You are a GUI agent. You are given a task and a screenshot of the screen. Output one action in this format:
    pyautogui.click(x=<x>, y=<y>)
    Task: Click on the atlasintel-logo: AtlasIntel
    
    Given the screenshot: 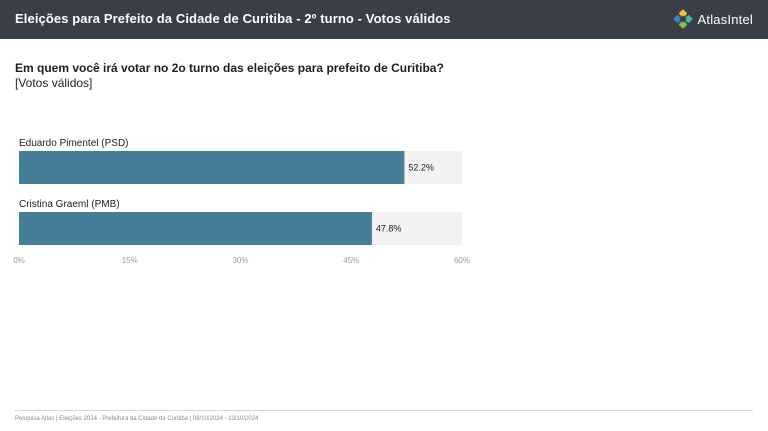 What is the action you would take?
    pyautogui.click(x=713, y=19)
    